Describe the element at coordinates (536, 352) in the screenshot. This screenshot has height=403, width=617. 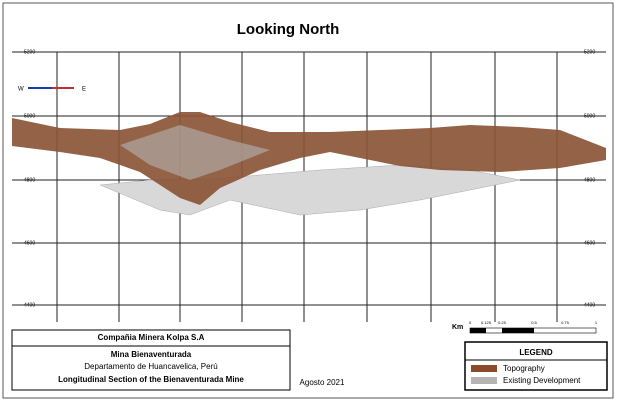
I see `legend-title: LEGEND` at that location.